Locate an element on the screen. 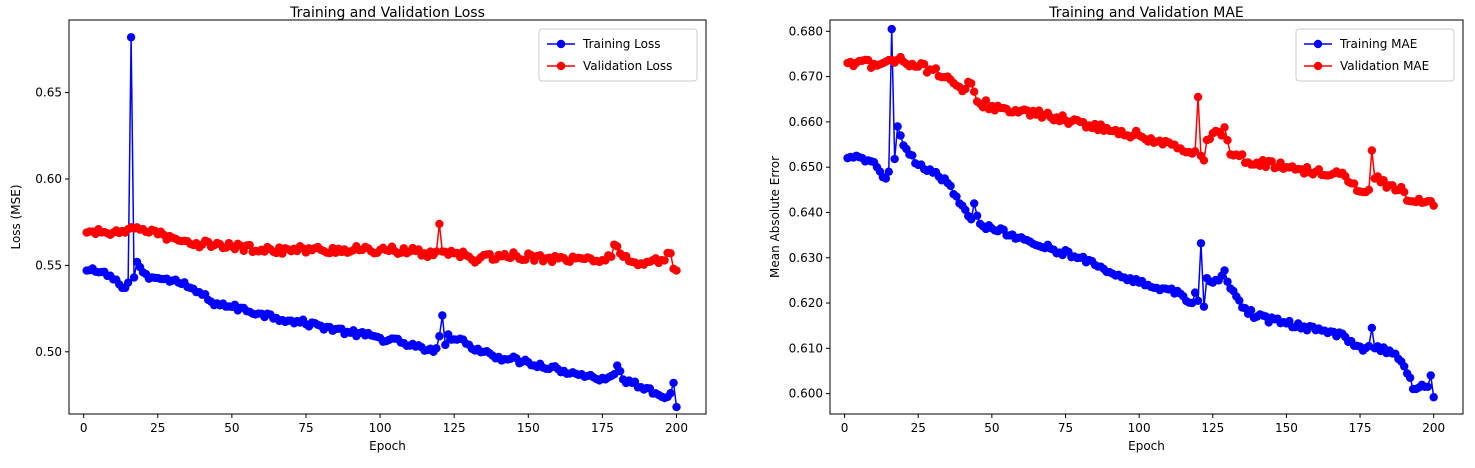 The image size is (1475, 468). x-tick-label: 200 is located at coordinates (1433, 428).